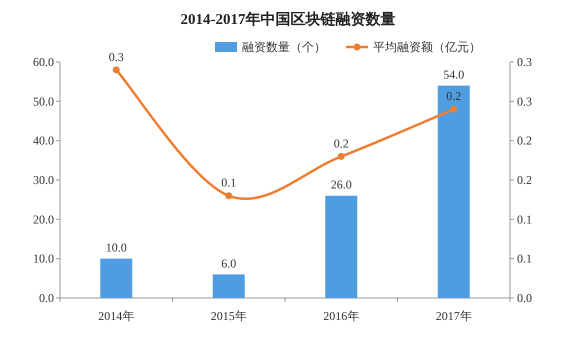 This screenshot has width=576, height=348. What do you see at coordinates (524, 298) in the screenshot?
I see `y2-tick-label: 0.0` at bounding box center [524, 298].